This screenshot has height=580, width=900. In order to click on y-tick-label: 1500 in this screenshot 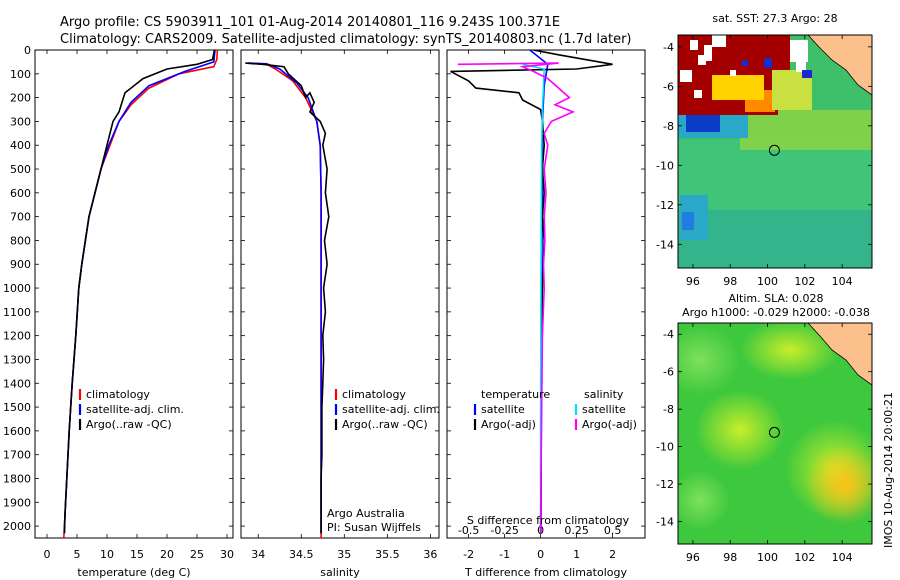, I will do `click(17, 407)`.